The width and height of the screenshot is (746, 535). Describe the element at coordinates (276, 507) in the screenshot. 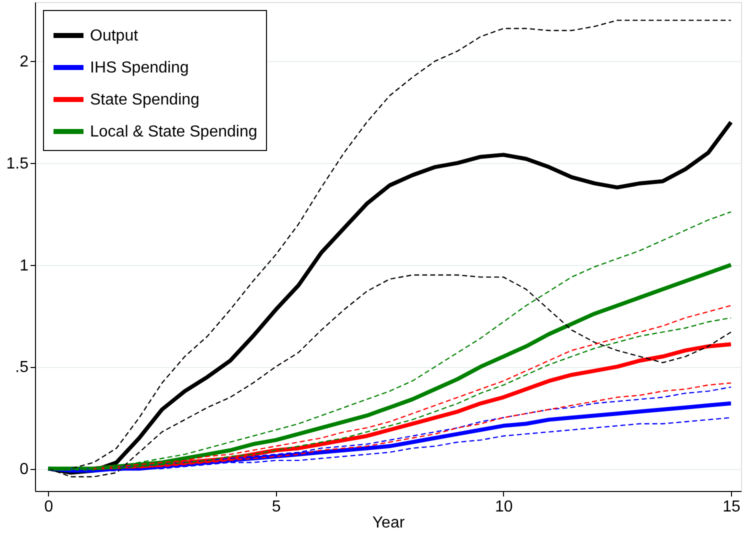

I see `x-tick-label: 5` at that location.